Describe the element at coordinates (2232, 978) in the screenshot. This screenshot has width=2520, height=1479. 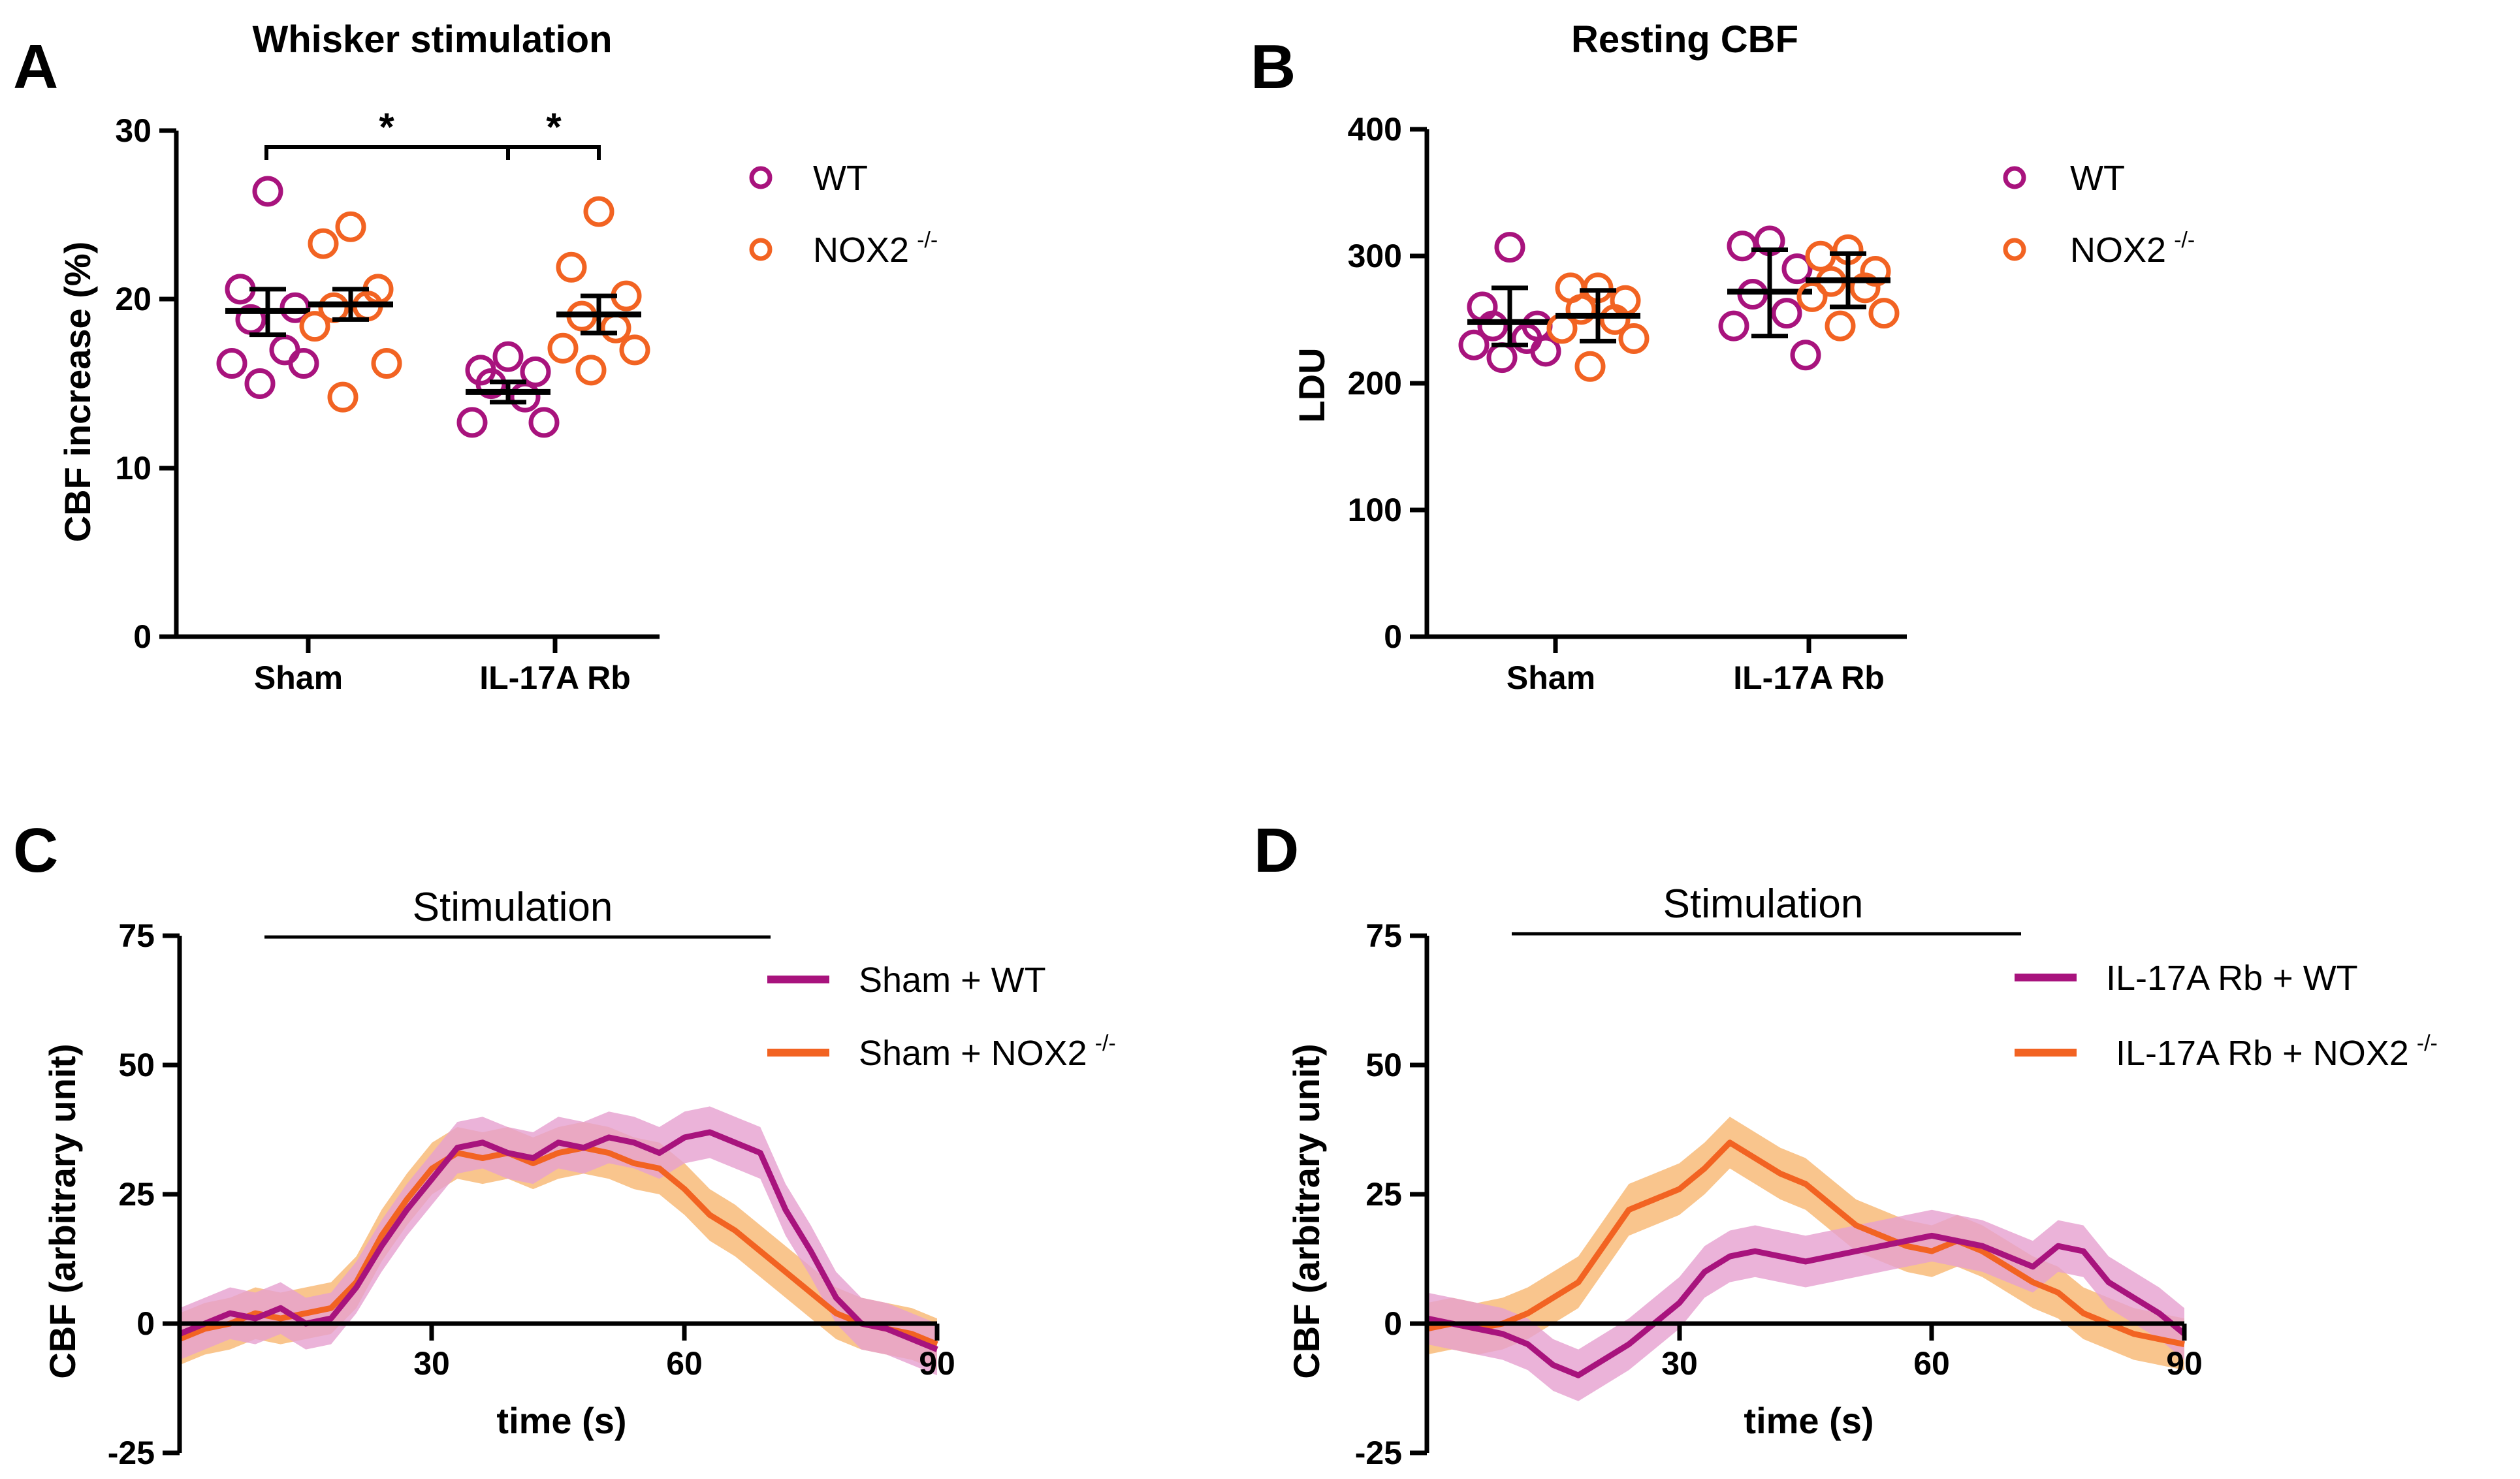
I see `legend-label-il17a-wt: IL-17A Rb + WT` at that location.